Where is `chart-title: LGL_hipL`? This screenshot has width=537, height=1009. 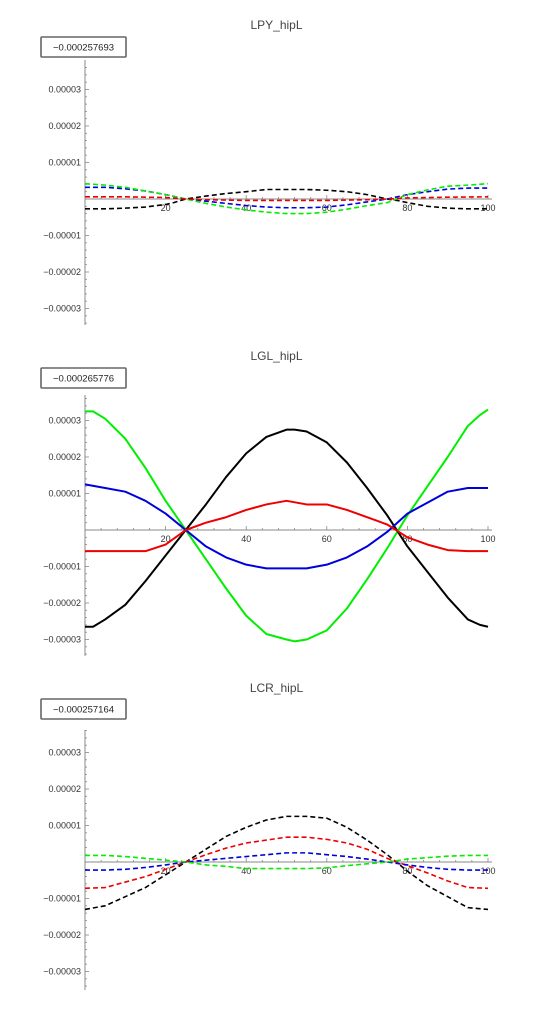 chart-title: LGL_hipL is located at coordinates (276, 356).